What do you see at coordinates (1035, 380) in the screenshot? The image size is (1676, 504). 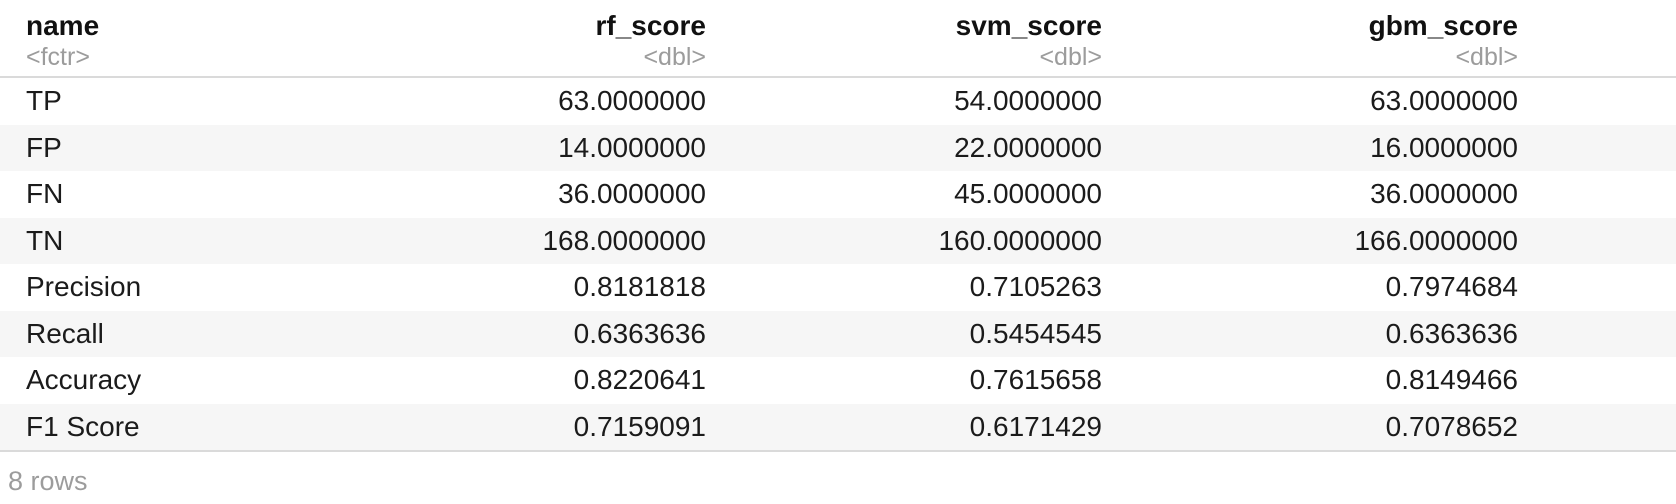 I see `svm-score-cell: 0.7615658` at bounding box center [1035, 380].